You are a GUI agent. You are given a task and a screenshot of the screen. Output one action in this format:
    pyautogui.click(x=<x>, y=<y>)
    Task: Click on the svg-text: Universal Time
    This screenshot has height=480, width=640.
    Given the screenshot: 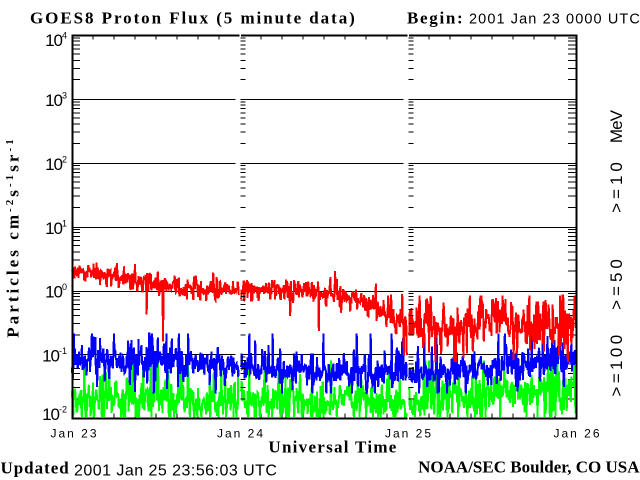 What is the action you would take?
    pyautogui.click(x=332, y=447)
    